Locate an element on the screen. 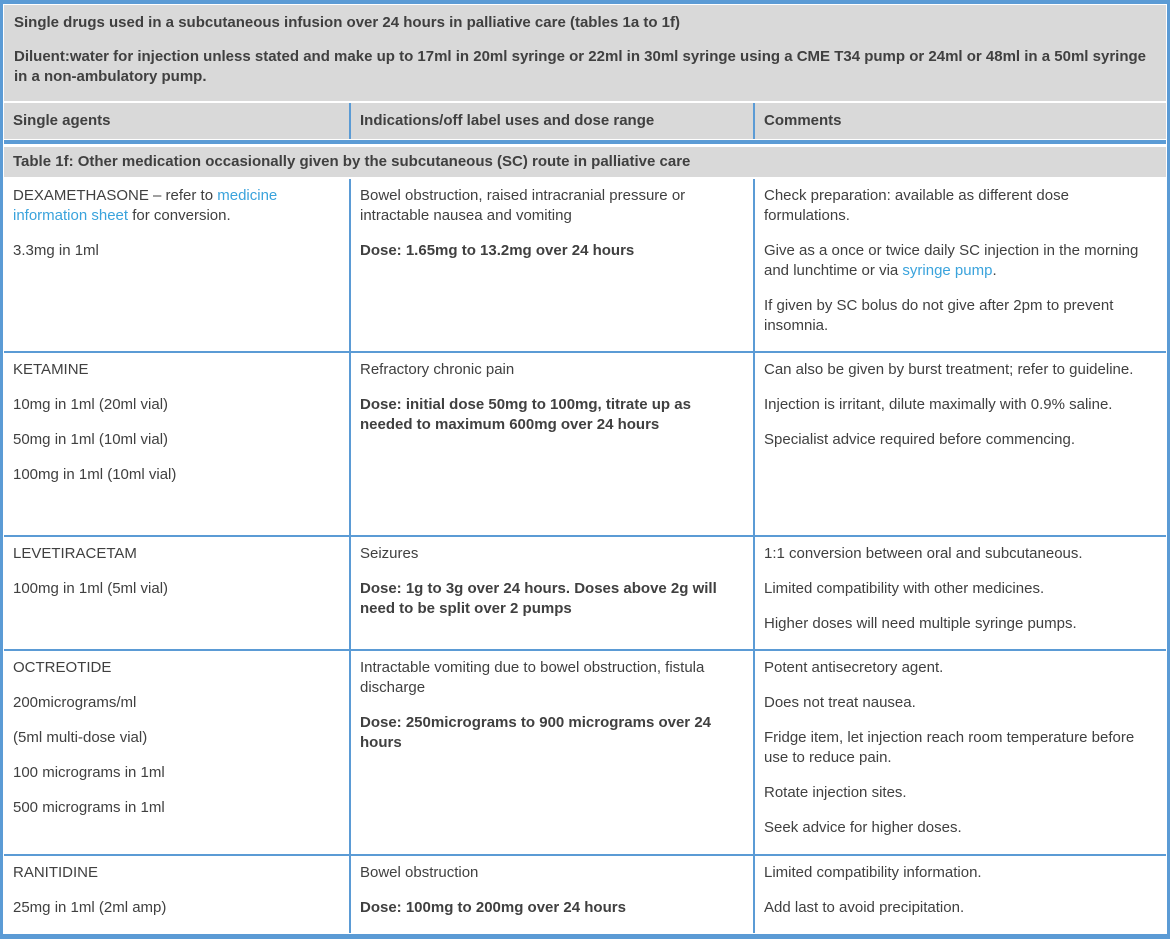 This screenshot has height=939, width=1170. cell-paragraph: Rotate injection sites. is located at coordinates (835, 792).